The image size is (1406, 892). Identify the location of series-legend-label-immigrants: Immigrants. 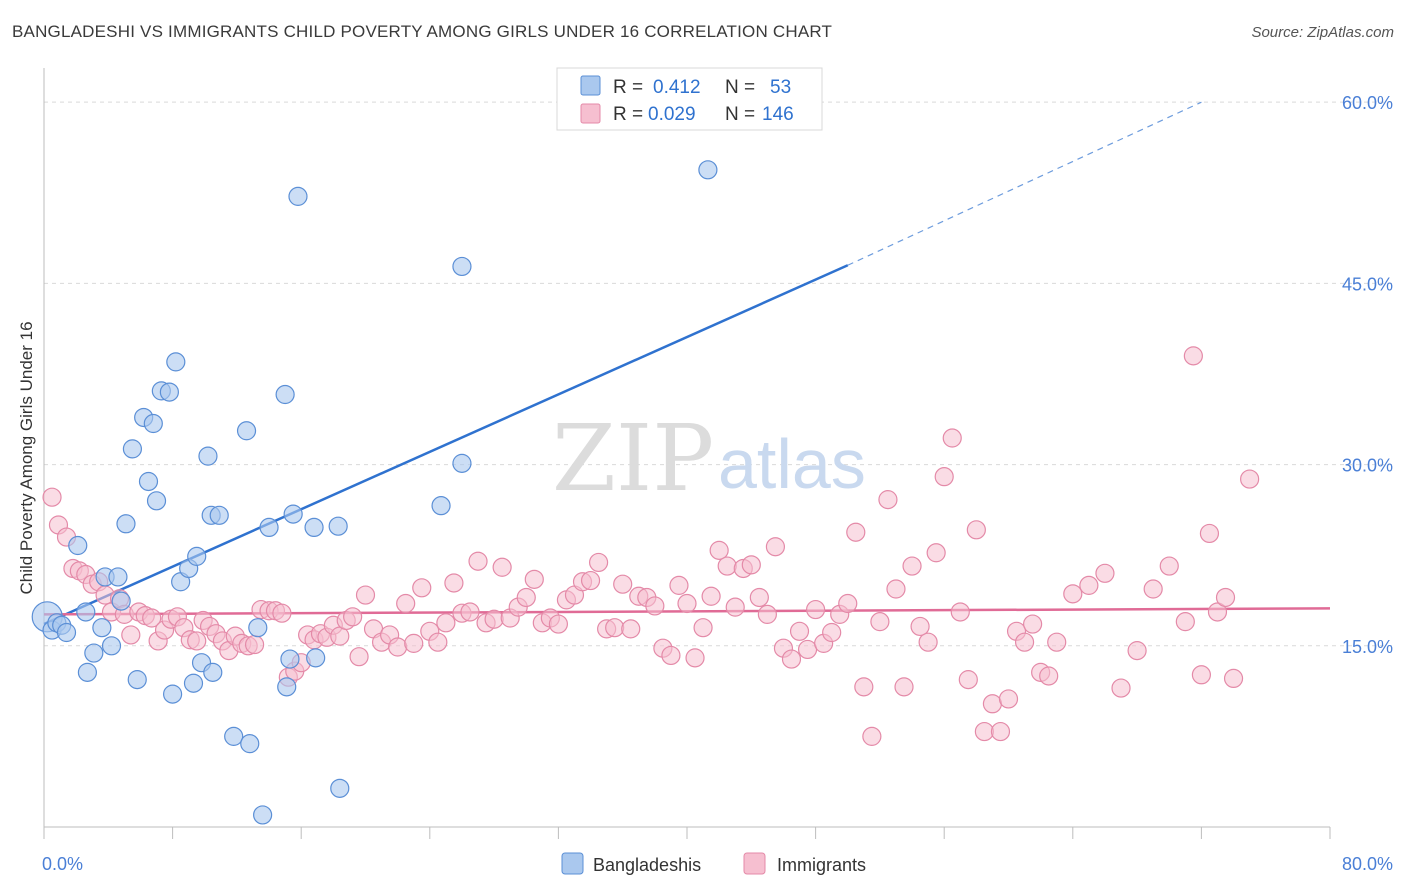
(821, 865).